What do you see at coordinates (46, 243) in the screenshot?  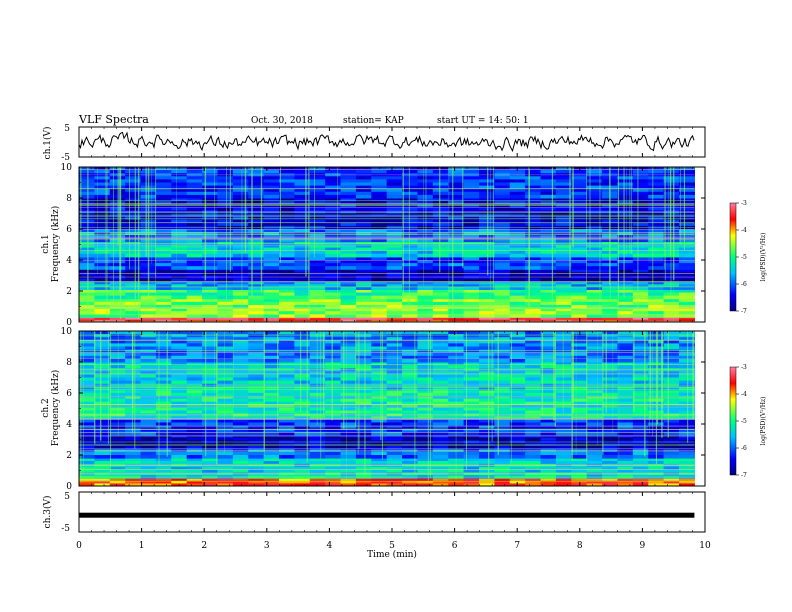 I see `ch1-spectrogram-channel-label: ch.1` at bounding box center [46, 243].